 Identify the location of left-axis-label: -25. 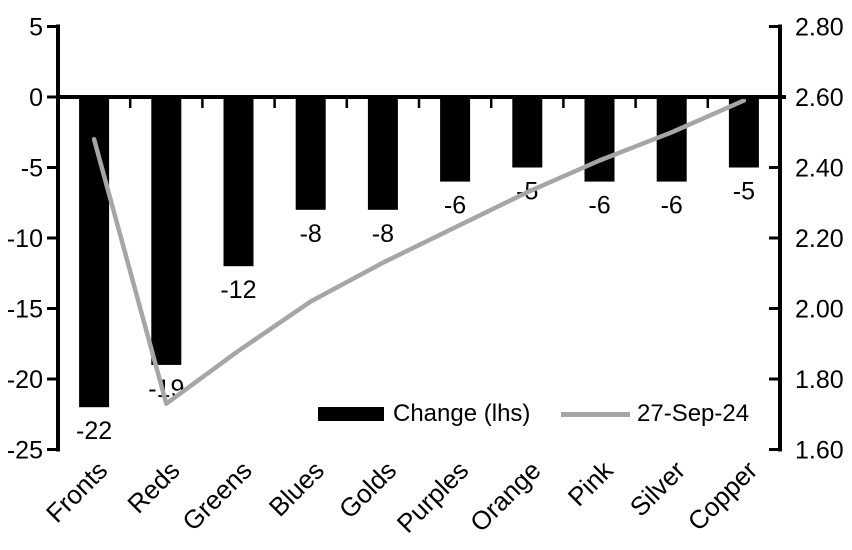
(25, 451).